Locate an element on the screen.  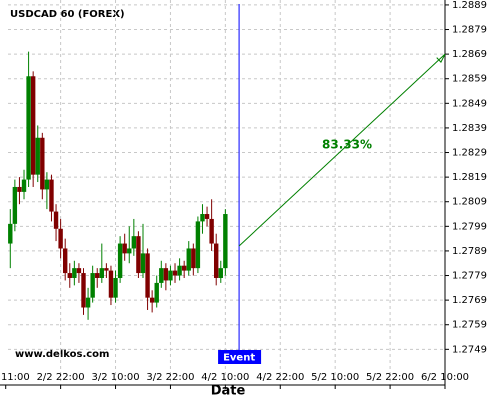
y-tick-label: 1.2809 is located at coordinates (469, 202).